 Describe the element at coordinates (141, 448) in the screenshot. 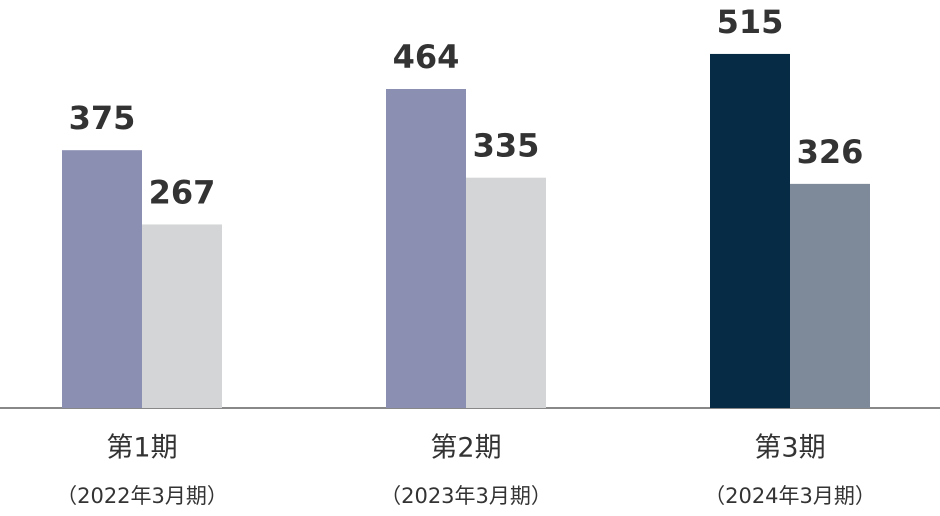

I see `x-tick-label: 第1期` at that location.